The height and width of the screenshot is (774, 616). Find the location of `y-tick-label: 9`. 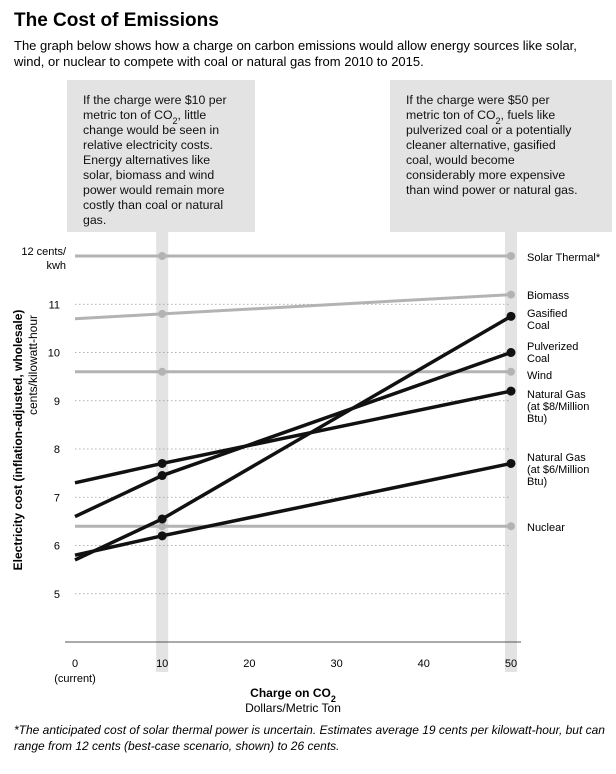

y-tick-label: 9 is located at coordinates (57, 402).